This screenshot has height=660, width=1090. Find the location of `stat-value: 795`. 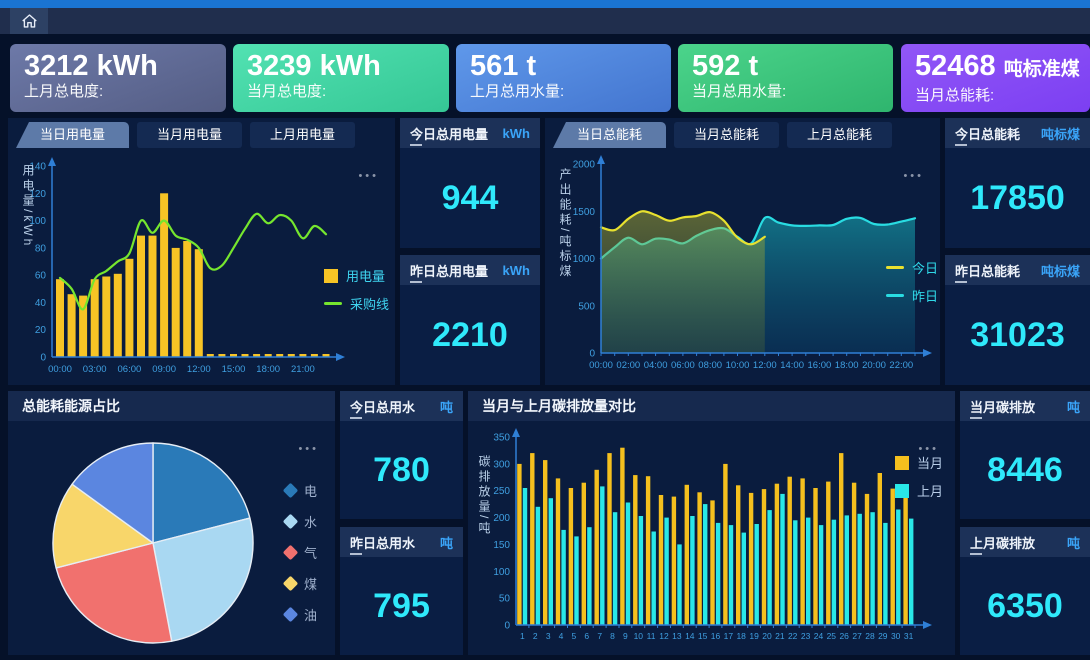

stat-value: 795 is located at coordinates (401, 605).